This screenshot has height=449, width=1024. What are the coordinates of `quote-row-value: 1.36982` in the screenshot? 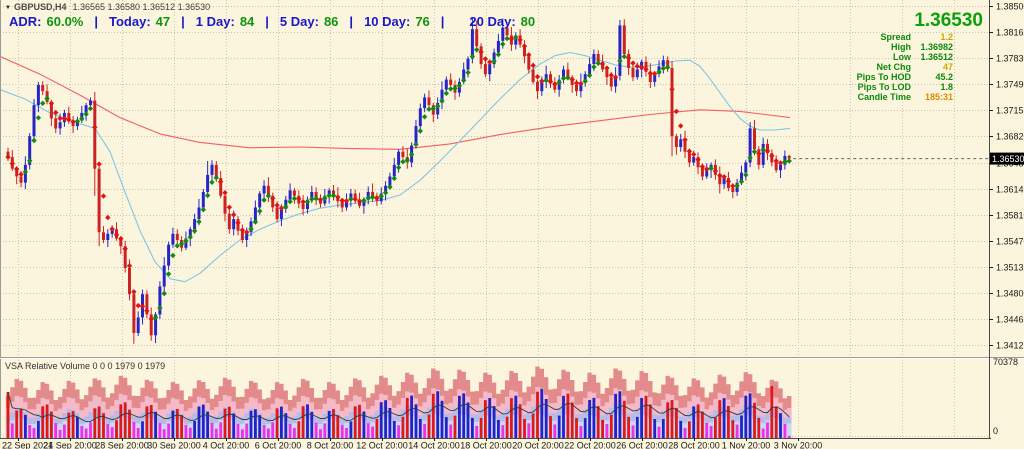 It's located at (936, 47).